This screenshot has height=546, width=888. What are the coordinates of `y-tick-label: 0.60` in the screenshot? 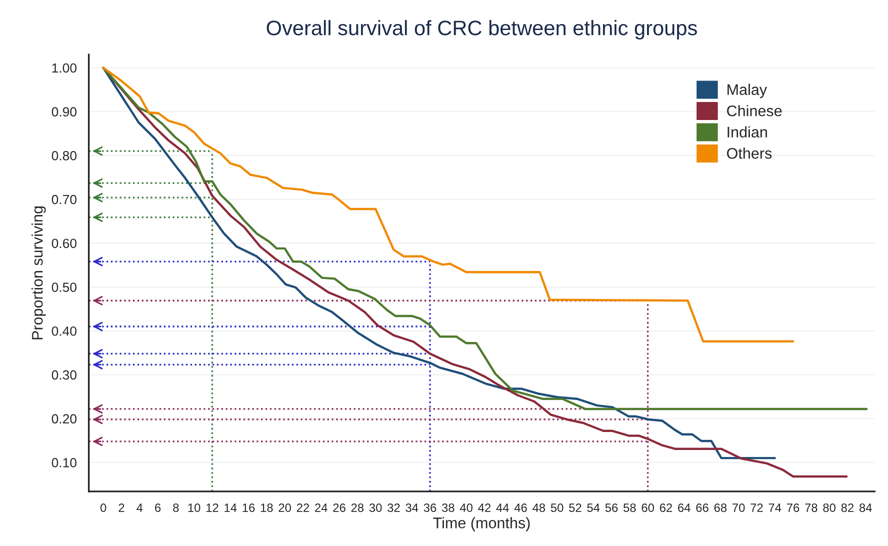 It's located at (64, 243).